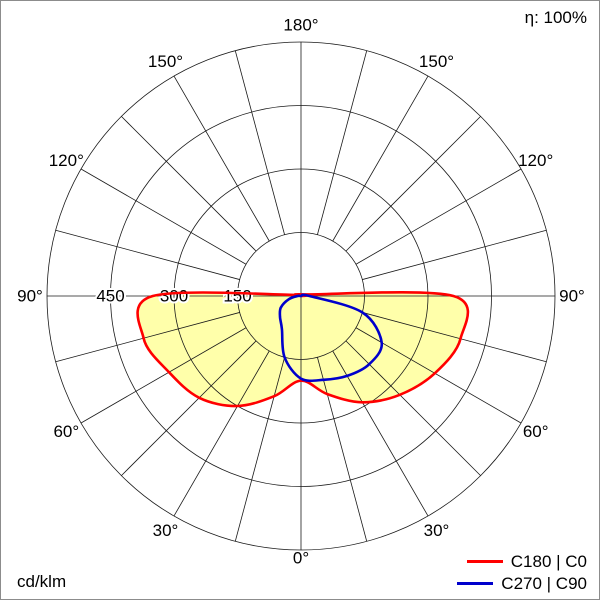 Image resolution: width=600 pixels, height=600 pixels. I want to click on radial-tick-label: 300, so click(174, 296).